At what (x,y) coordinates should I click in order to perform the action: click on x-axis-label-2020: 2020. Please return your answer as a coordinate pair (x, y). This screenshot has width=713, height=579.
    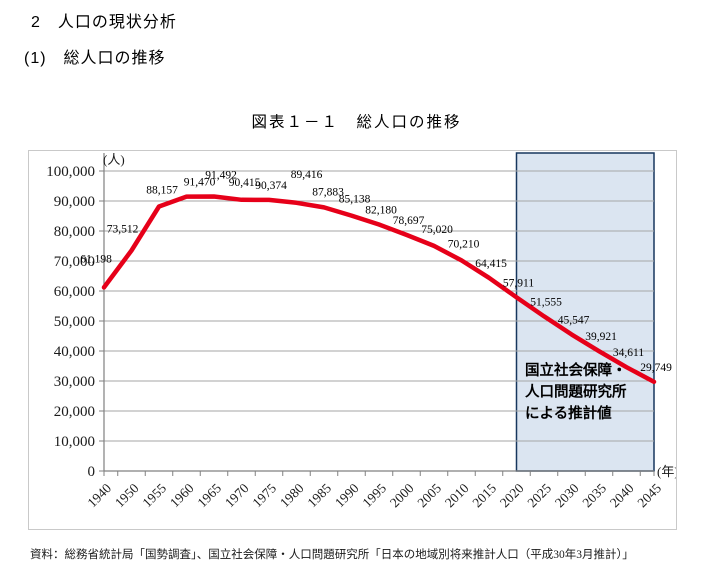
    Looking at the image, I should click on (512, 495).